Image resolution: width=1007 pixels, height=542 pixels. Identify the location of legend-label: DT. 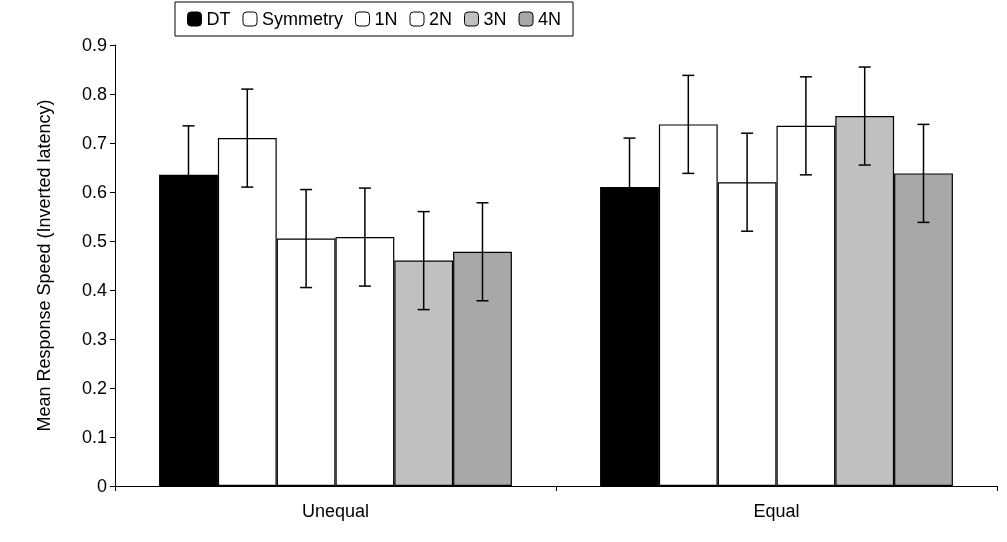
(218, 19).